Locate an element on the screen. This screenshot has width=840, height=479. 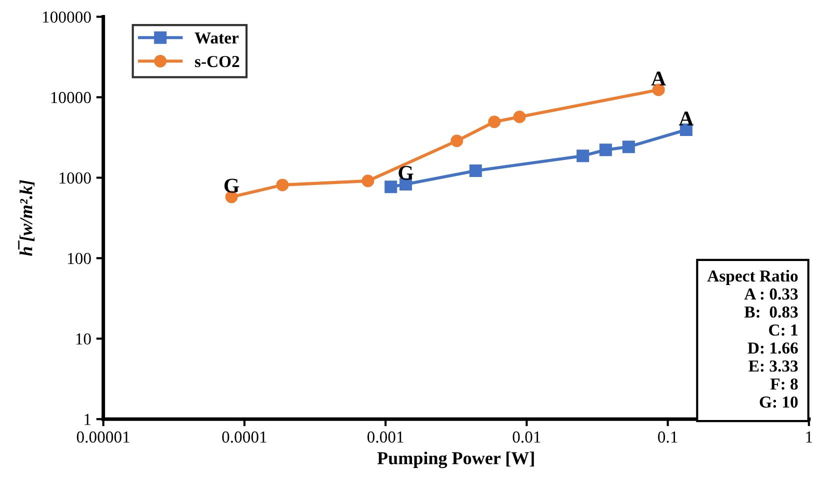
legend-label: s-CO2 is located at coordinates (217, 62).